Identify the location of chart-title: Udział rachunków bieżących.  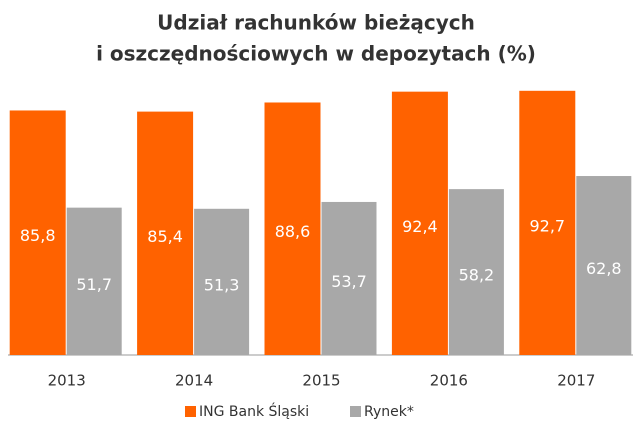
(316, 23).